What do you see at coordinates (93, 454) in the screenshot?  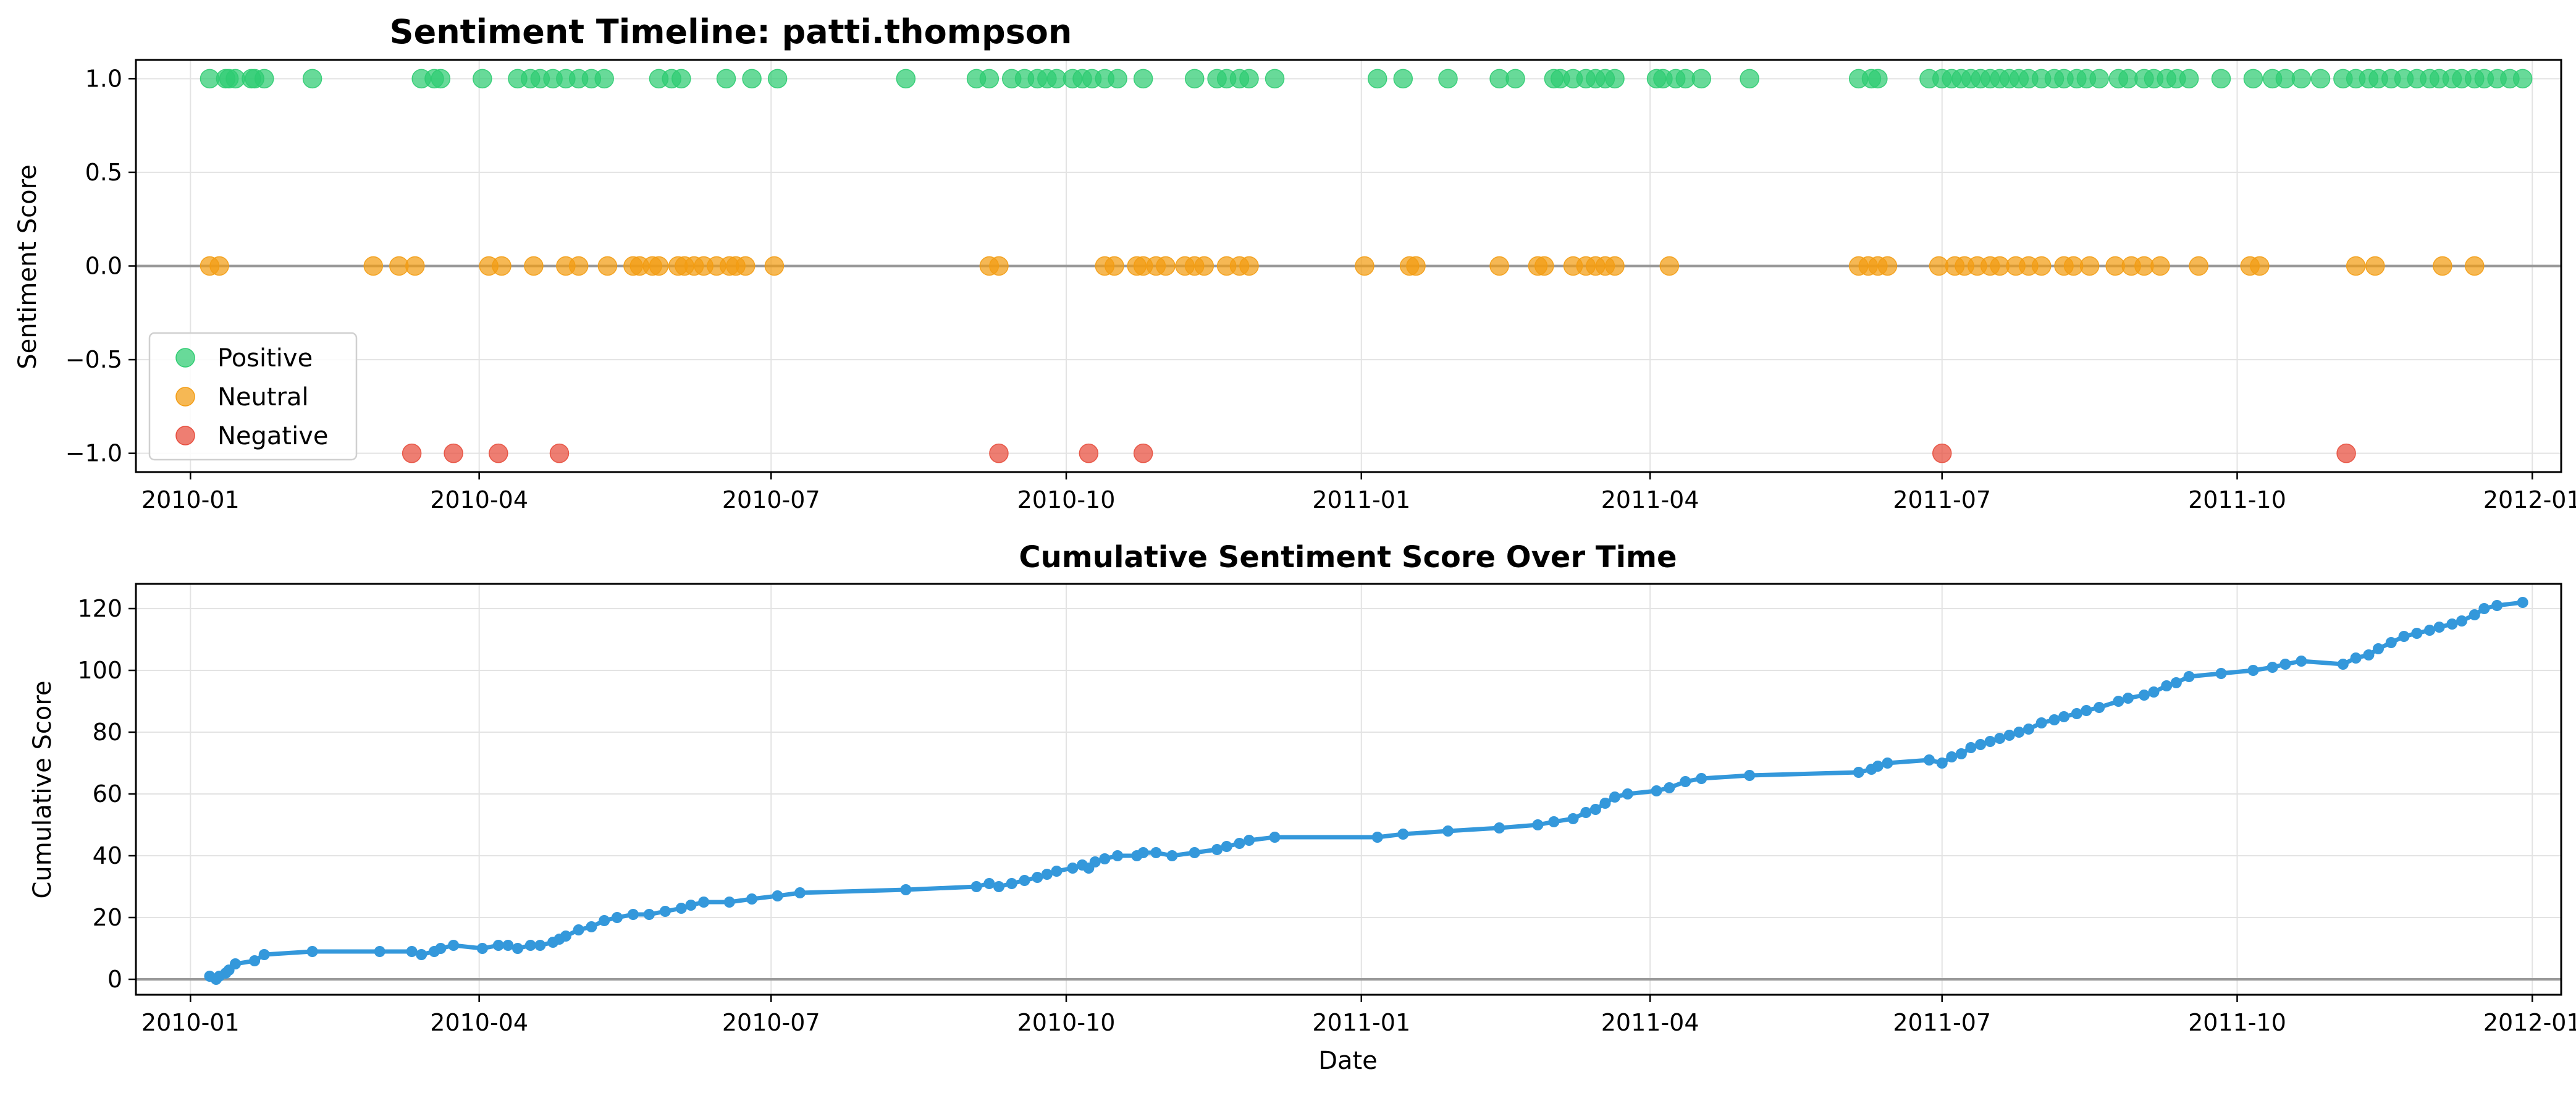 I see `y-tick-label: −1.0` at bounding box center [93, 454].